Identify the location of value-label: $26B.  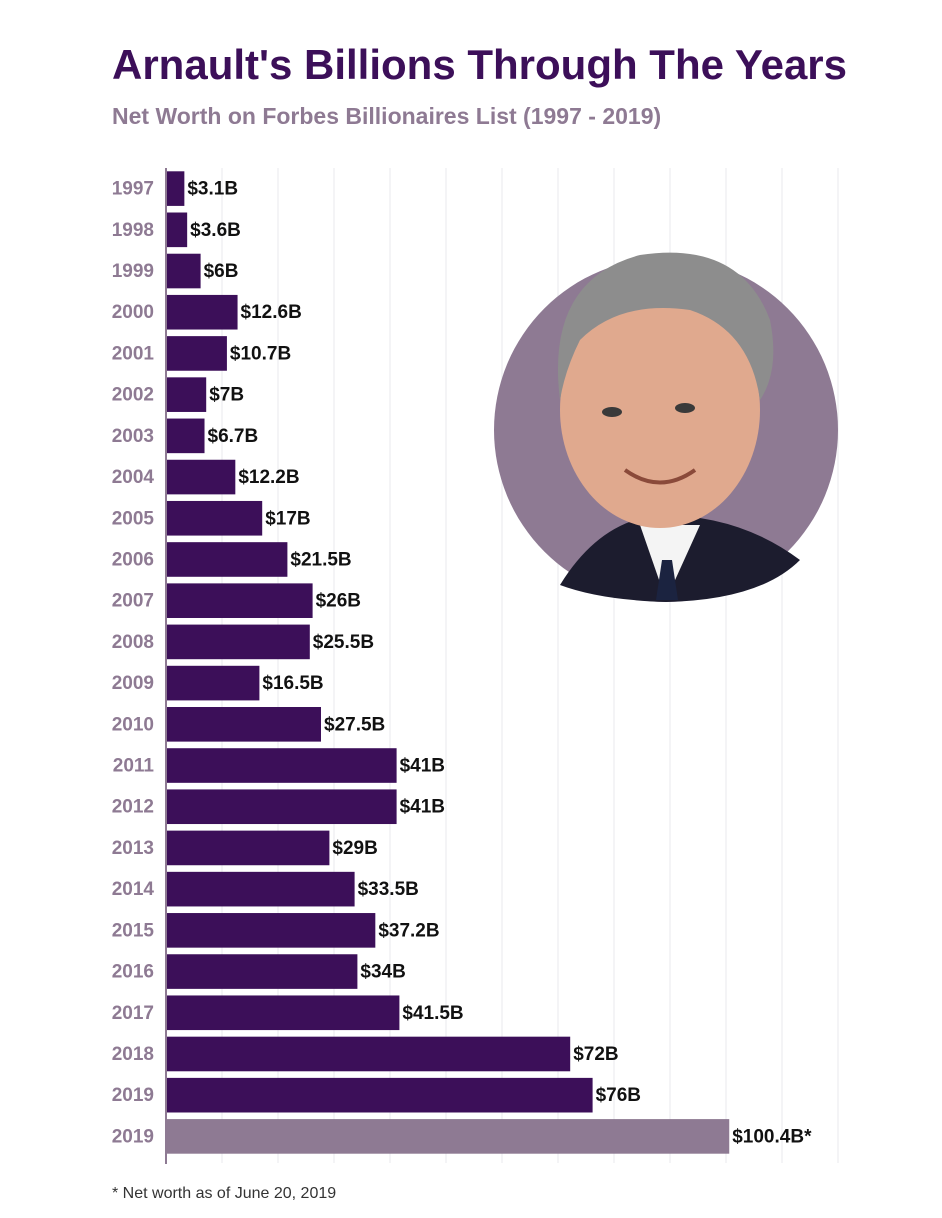
(338, 601).